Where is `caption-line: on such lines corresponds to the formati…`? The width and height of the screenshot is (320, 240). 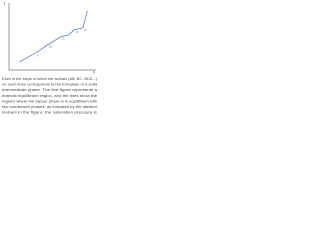
caption-line: on such lines corresponds to the formati… is located at coordinates (49, 85).